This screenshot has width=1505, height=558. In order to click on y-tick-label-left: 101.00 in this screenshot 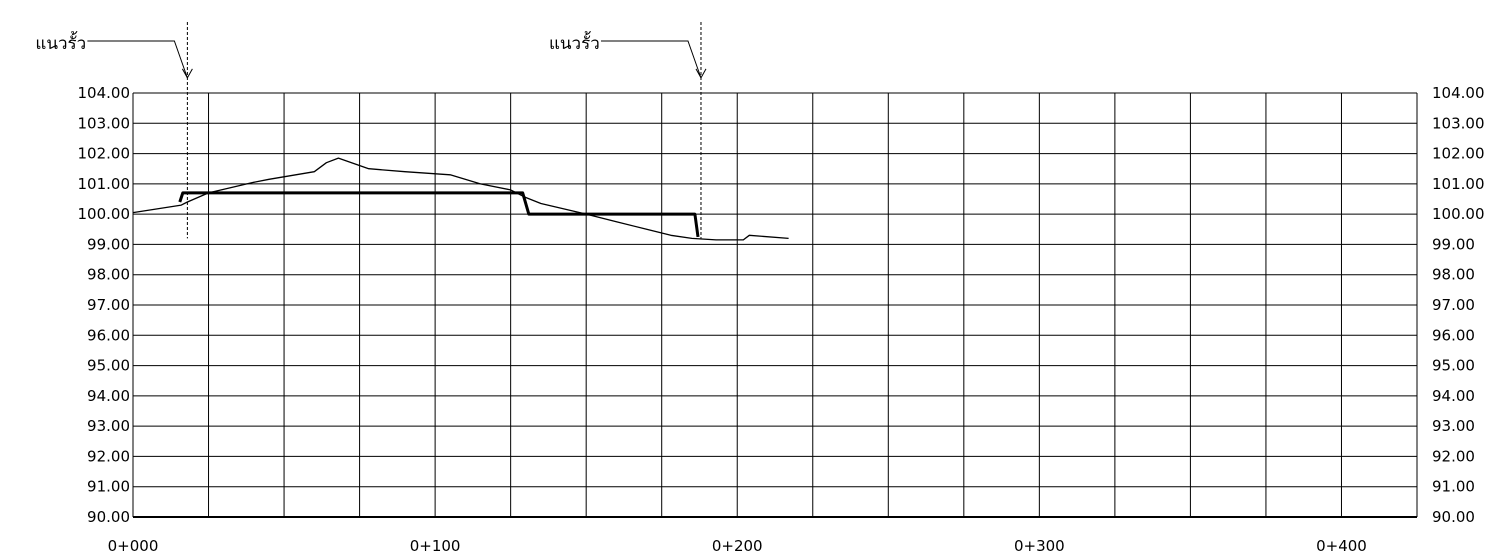, I will do `click(104, 184)`.